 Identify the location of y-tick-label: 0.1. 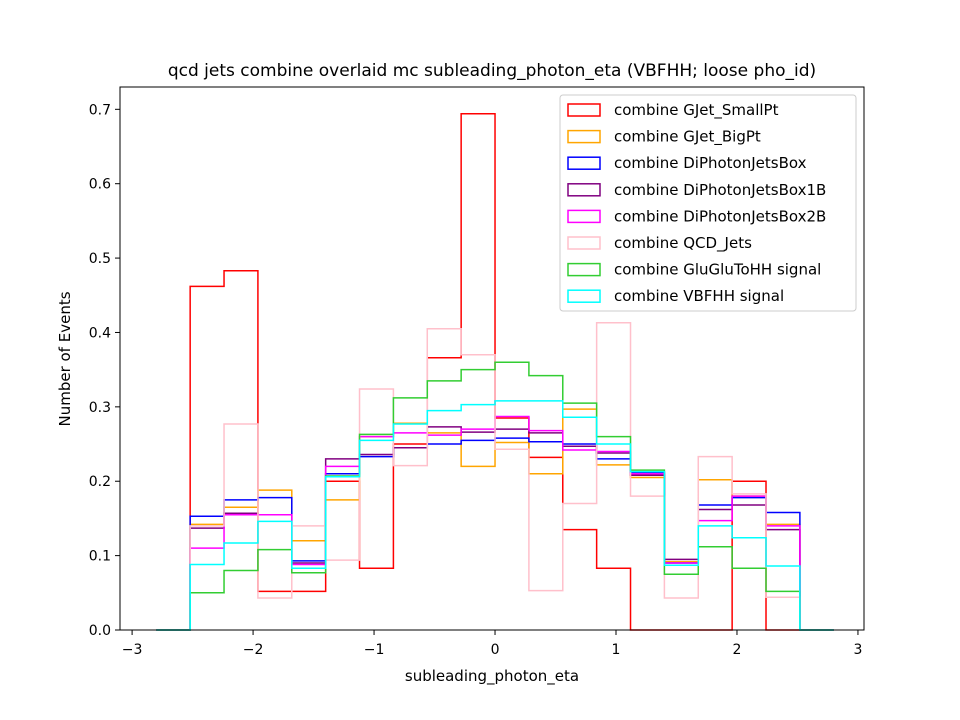
(100, 557).